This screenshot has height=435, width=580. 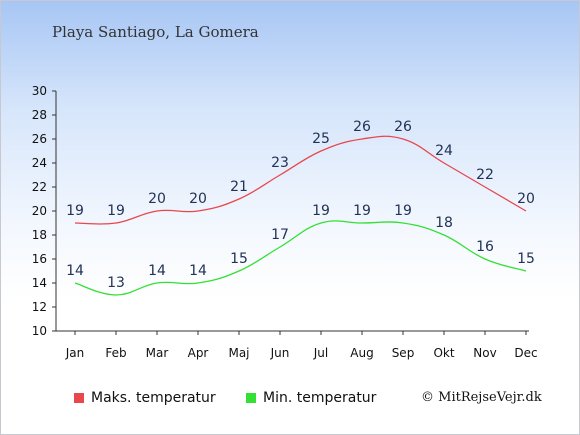 What do you see at coordinates (39, 331) in the screenshot?
I see `y-tick-label: 10` at bounding box center [39, 331].